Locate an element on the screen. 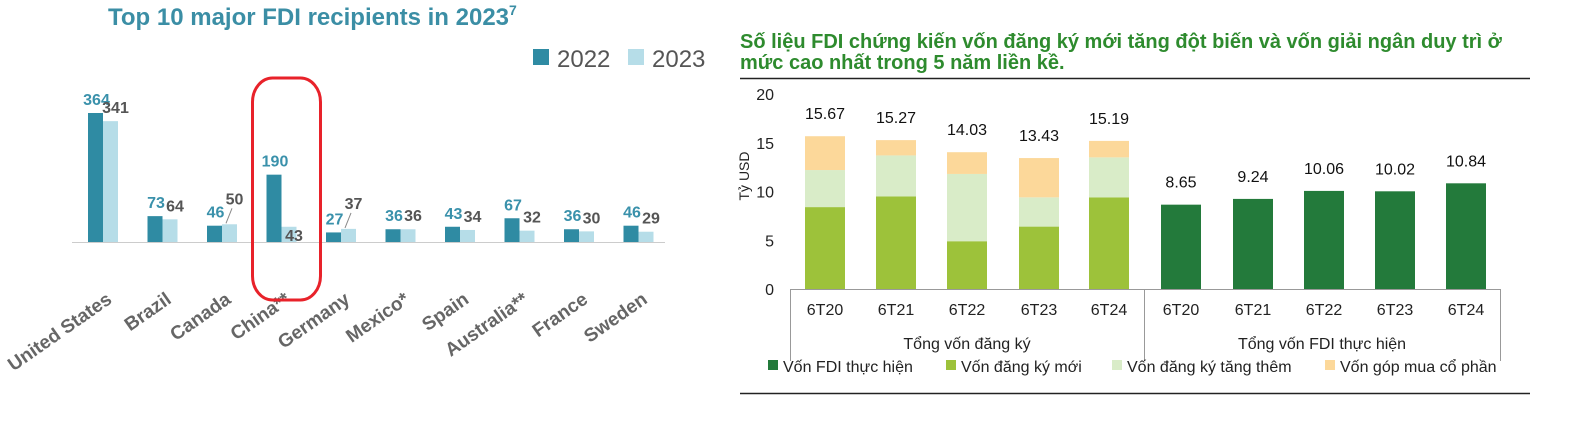  left-chart-title: Top 10 major FDI recipients in 20237 is located at coordinates (312, 16).